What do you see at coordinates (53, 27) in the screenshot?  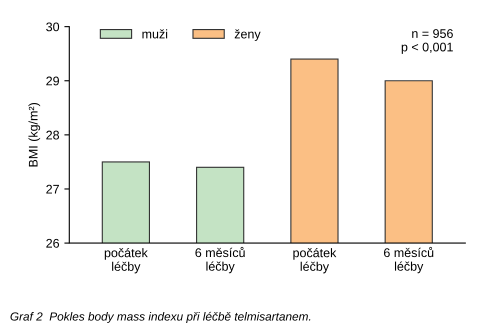 I see `y-tick-label: 30` at bounding box center [53, 27].